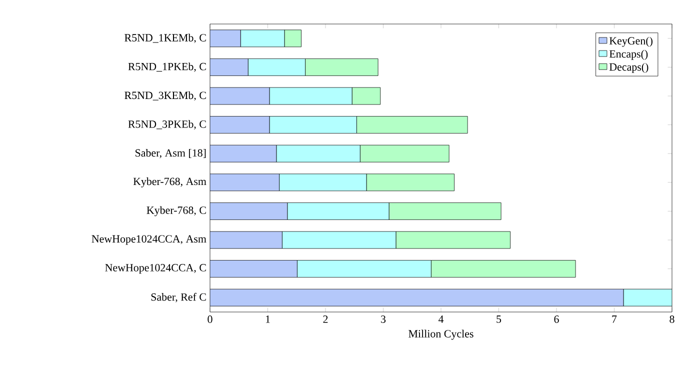  I want to click on x-axis-title: Million Cycles, so click(441, 335).